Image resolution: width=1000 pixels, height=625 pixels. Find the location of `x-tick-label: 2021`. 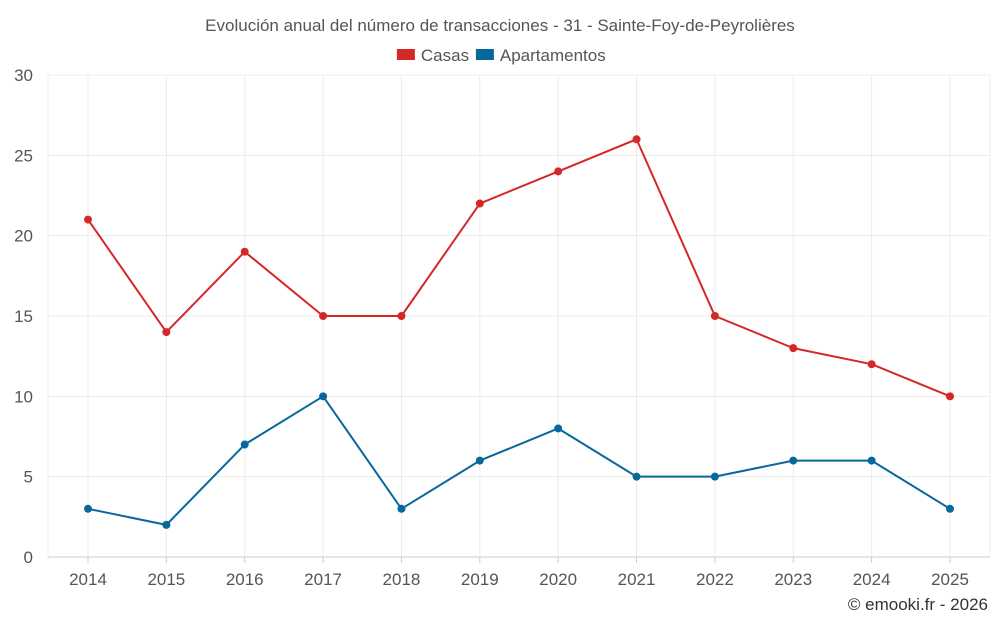

x-tick-label: 2021 is located at coordinates (637, 579).